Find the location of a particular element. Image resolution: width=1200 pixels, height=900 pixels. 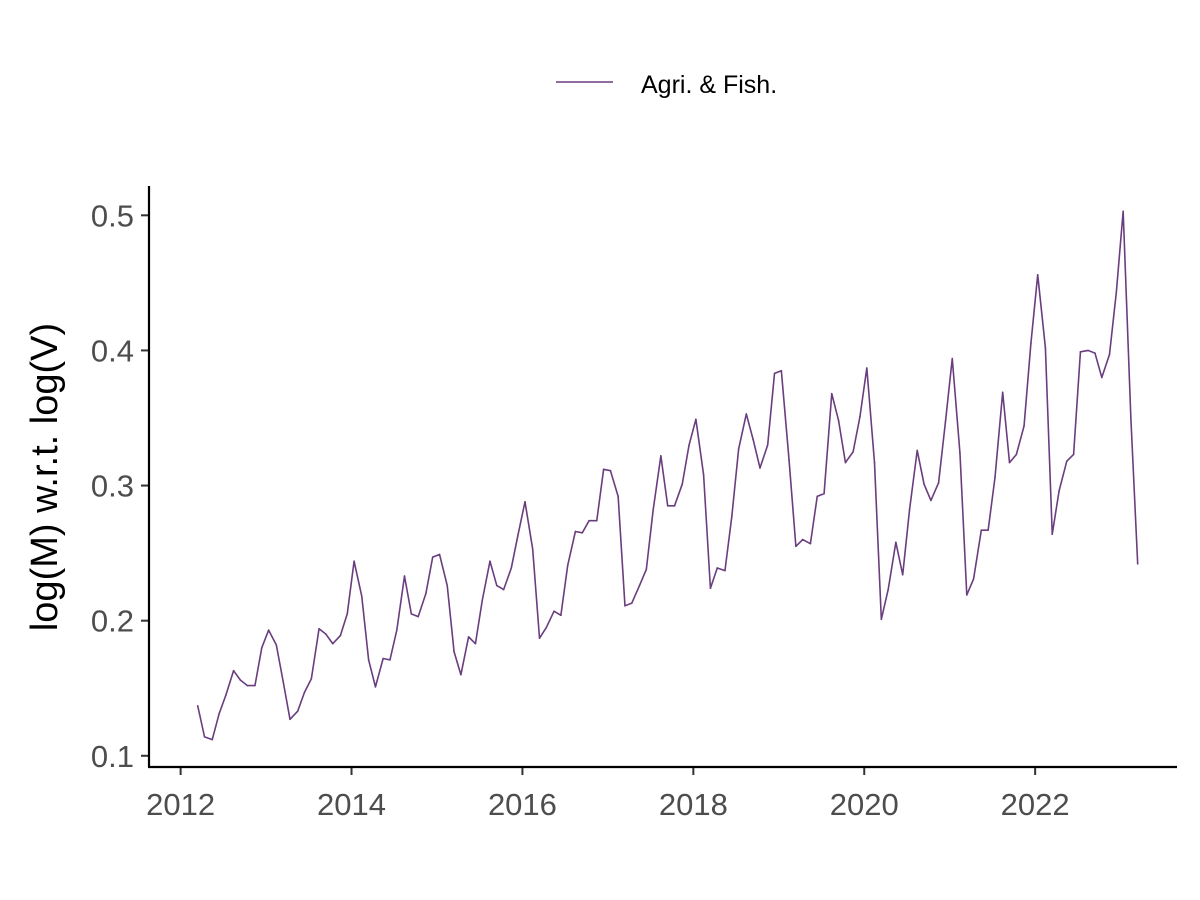

x-tick-label: 2014 is located at coordinates (351, 804).